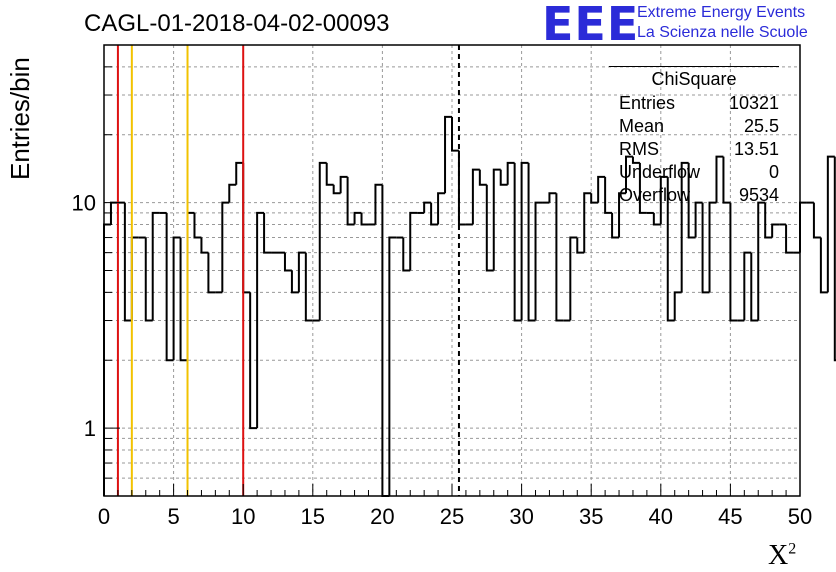  I want to click on x-tick-label: 45, so click(730, 516).